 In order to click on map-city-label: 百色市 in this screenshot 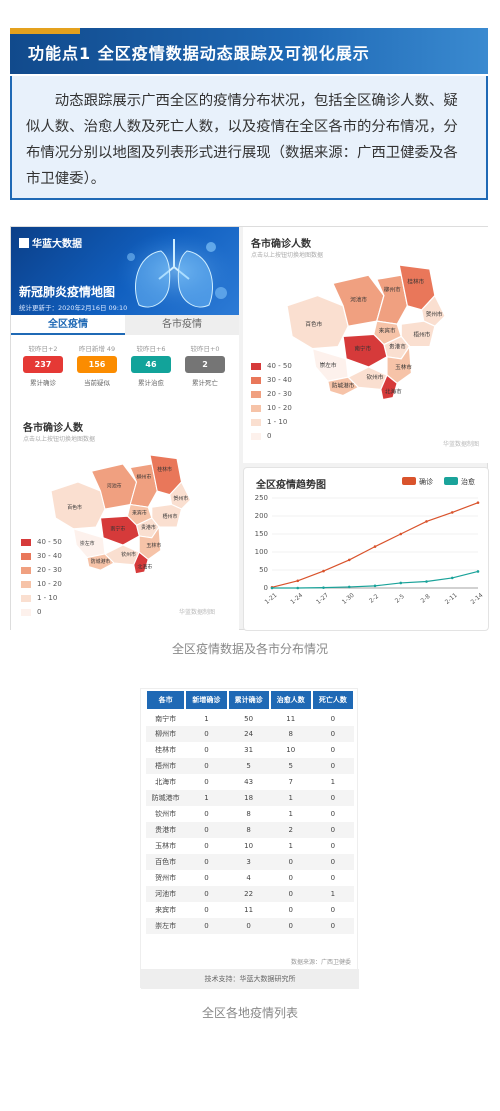, I will do `click(74, 507)`.